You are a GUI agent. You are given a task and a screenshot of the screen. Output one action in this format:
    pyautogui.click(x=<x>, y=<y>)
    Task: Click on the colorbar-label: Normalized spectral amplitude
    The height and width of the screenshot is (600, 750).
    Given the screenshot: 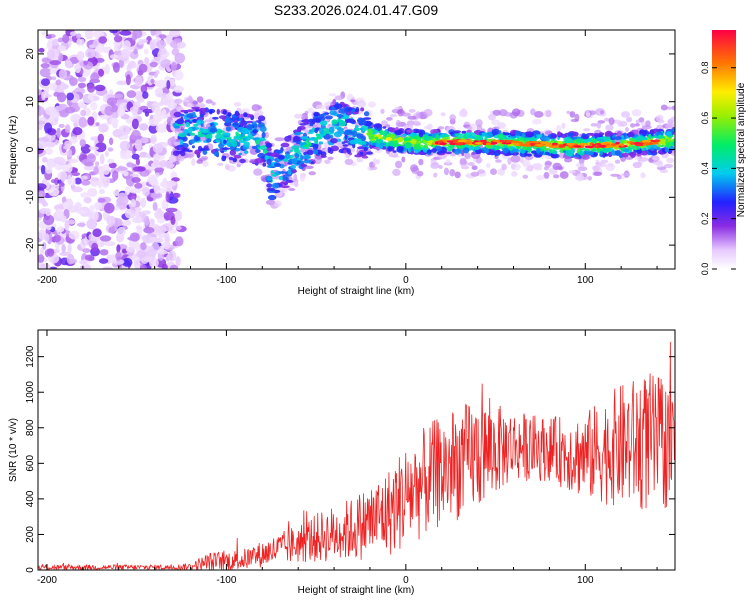 What is the action you would take?
    pyautogui.click(x=741, y=149)
    